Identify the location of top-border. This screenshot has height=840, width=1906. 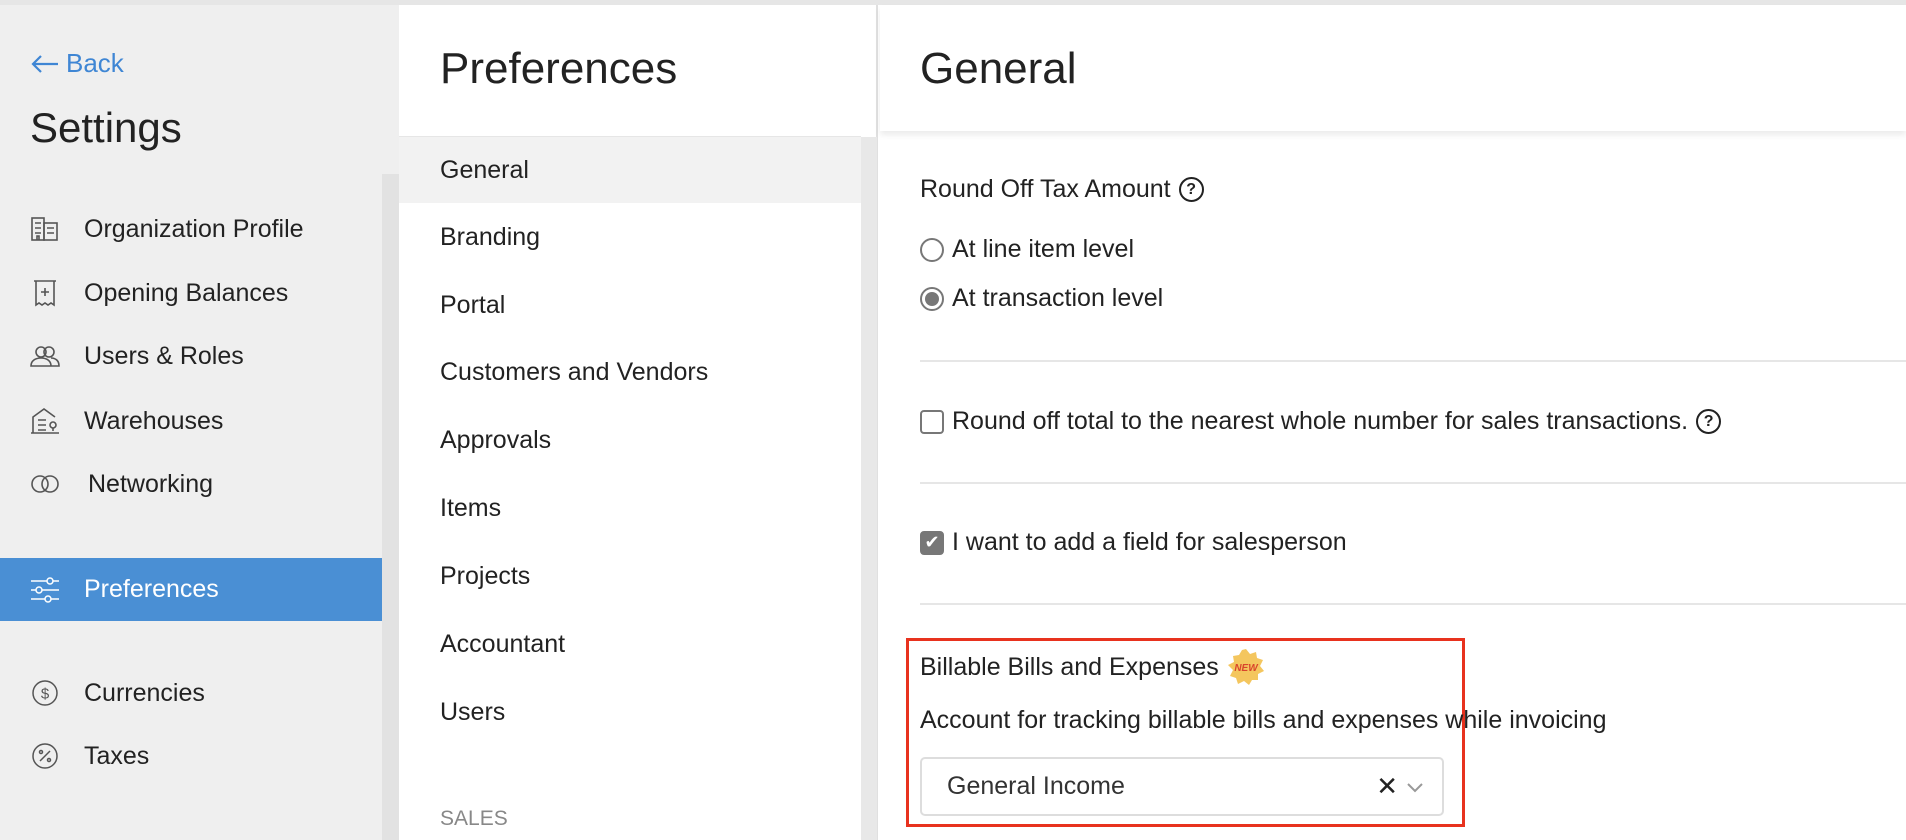
(953, 2).